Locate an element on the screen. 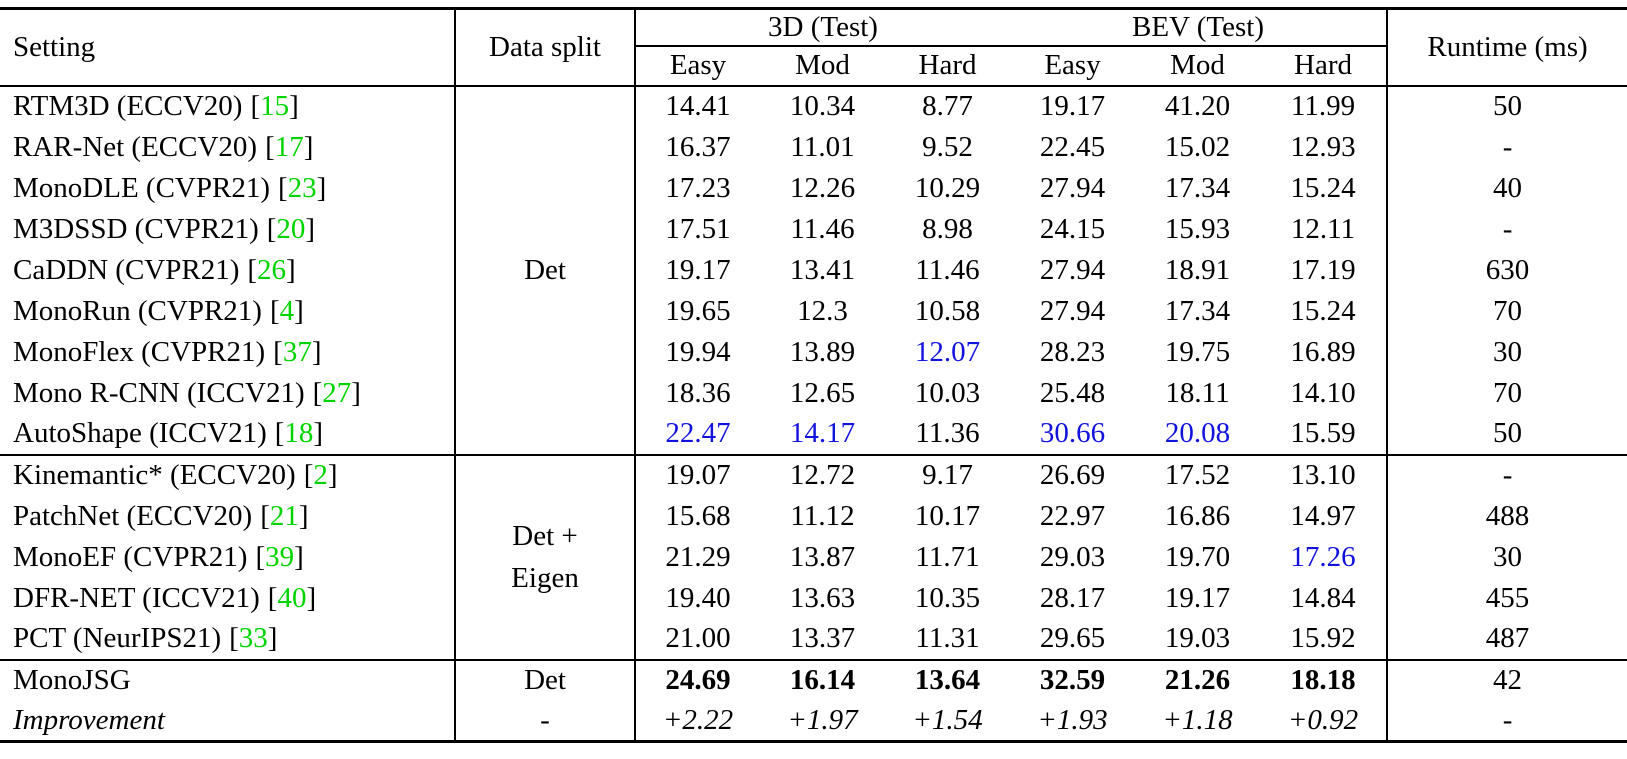  setting-cell: DFR-NET (ICCV21) [40] is located at coordinates (228, 598).